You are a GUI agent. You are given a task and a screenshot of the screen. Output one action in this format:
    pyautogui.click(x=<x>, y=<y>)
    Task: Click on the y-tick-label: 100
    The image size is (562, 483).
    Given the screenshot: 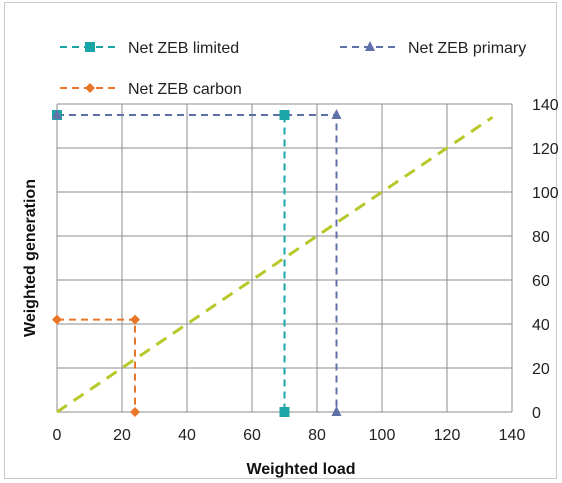 What is the action you would take?
    pyautogui.click(x=545, y=193)
    